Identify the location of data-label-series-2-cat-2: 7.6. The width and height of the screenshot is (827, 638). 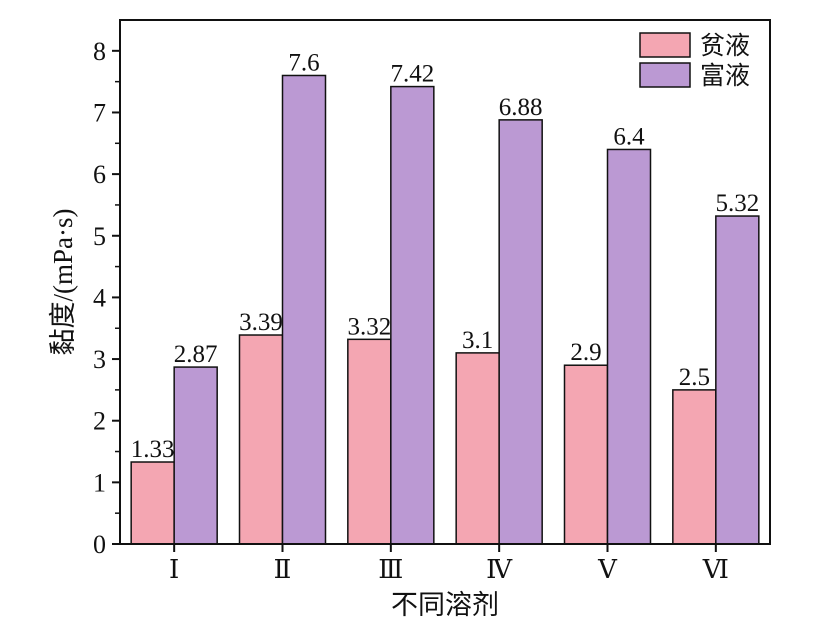
(303, 62).